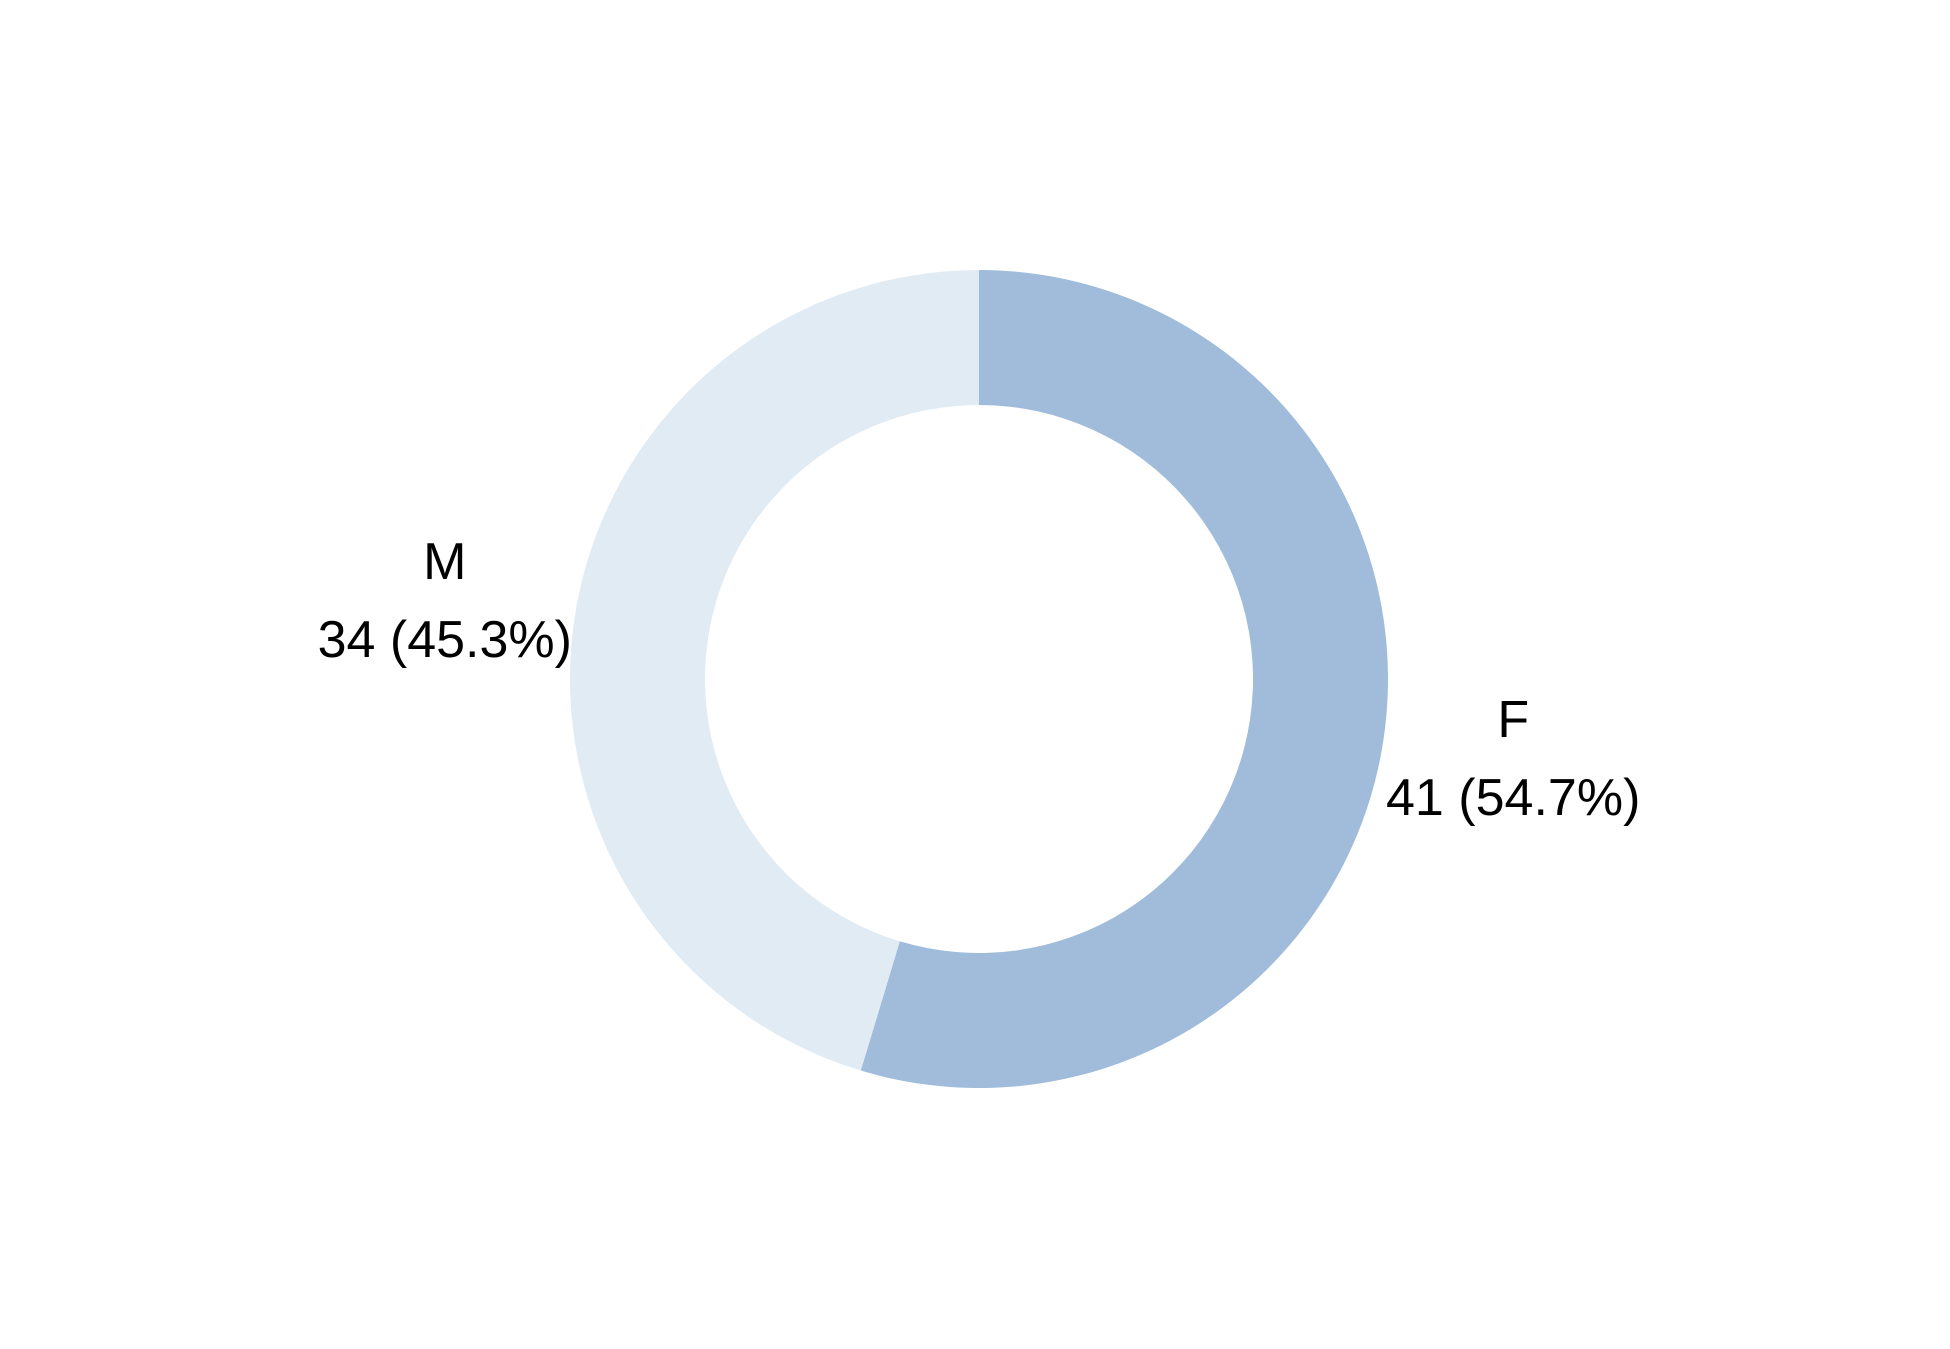  What do you see at coordinates (444, 562) in the screenshot?
I see `slice-category-label: M` at bounding box center [444, 562].